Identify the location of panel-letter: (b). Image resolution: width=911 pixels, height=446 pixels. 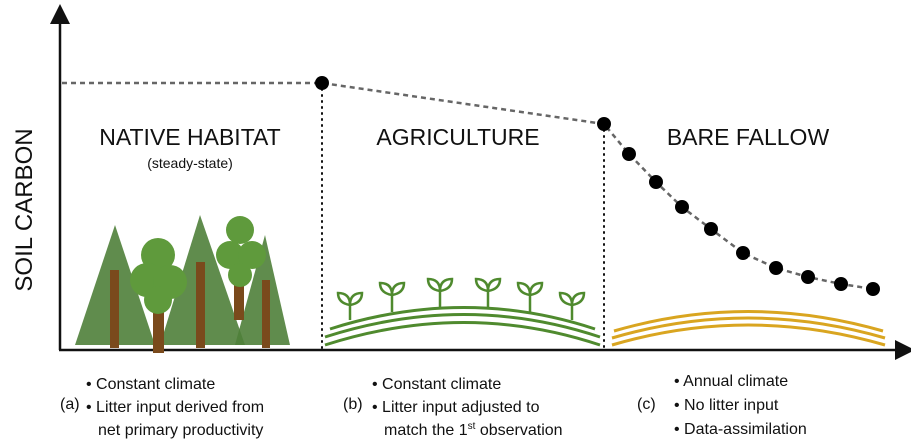
(353, 404).